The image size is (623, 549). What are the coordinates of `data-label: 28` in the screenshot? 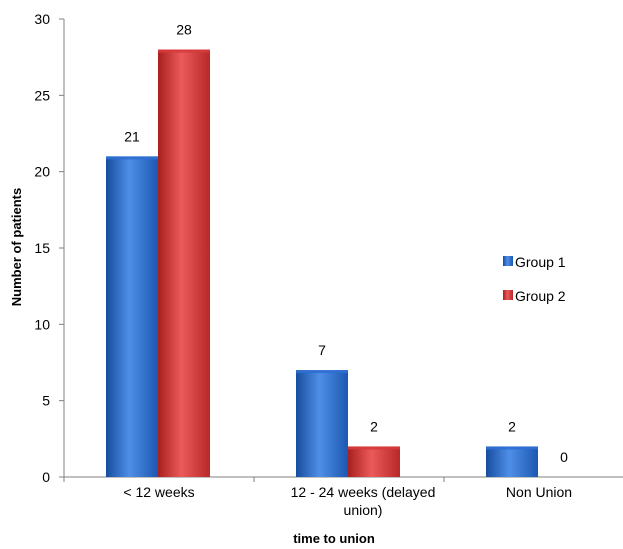 It's located at (184, 30).